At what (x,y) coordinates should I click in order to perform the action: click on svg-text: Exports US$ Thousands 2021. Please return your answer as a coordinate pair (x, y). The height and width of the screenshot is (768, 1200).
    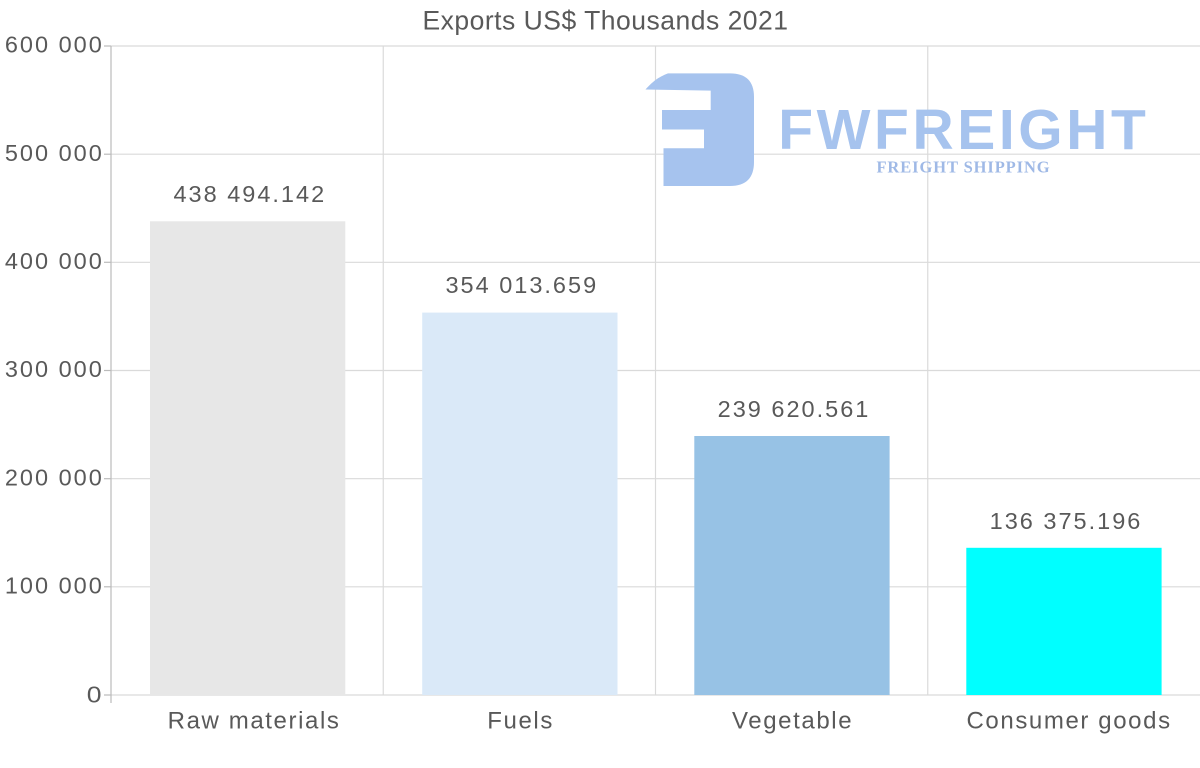
    Looking at the image, I should click on (605, 21).